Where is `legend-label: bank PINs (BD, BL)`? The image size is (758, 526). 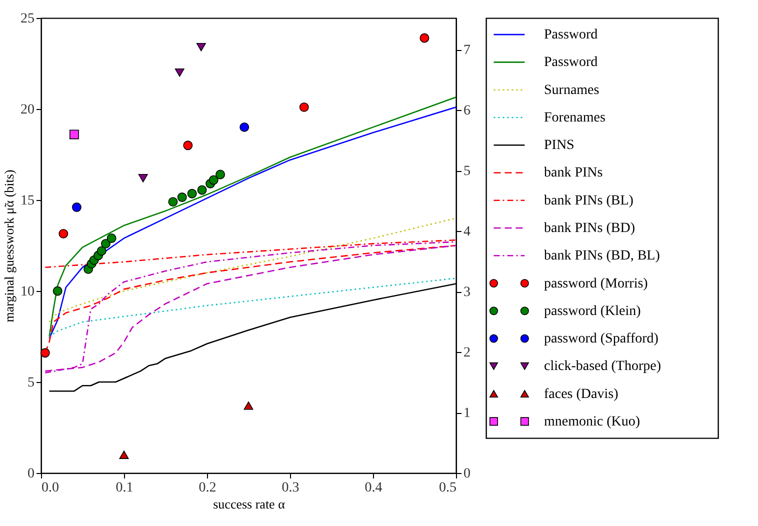
legend-label: bank PINs (BD, BL) is located at coordinates (602, 256).